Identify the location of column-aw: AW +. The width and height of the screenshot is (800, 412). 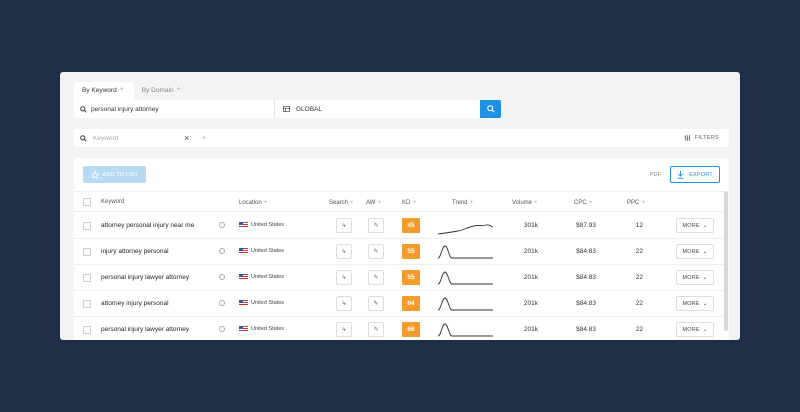
(374, 202).